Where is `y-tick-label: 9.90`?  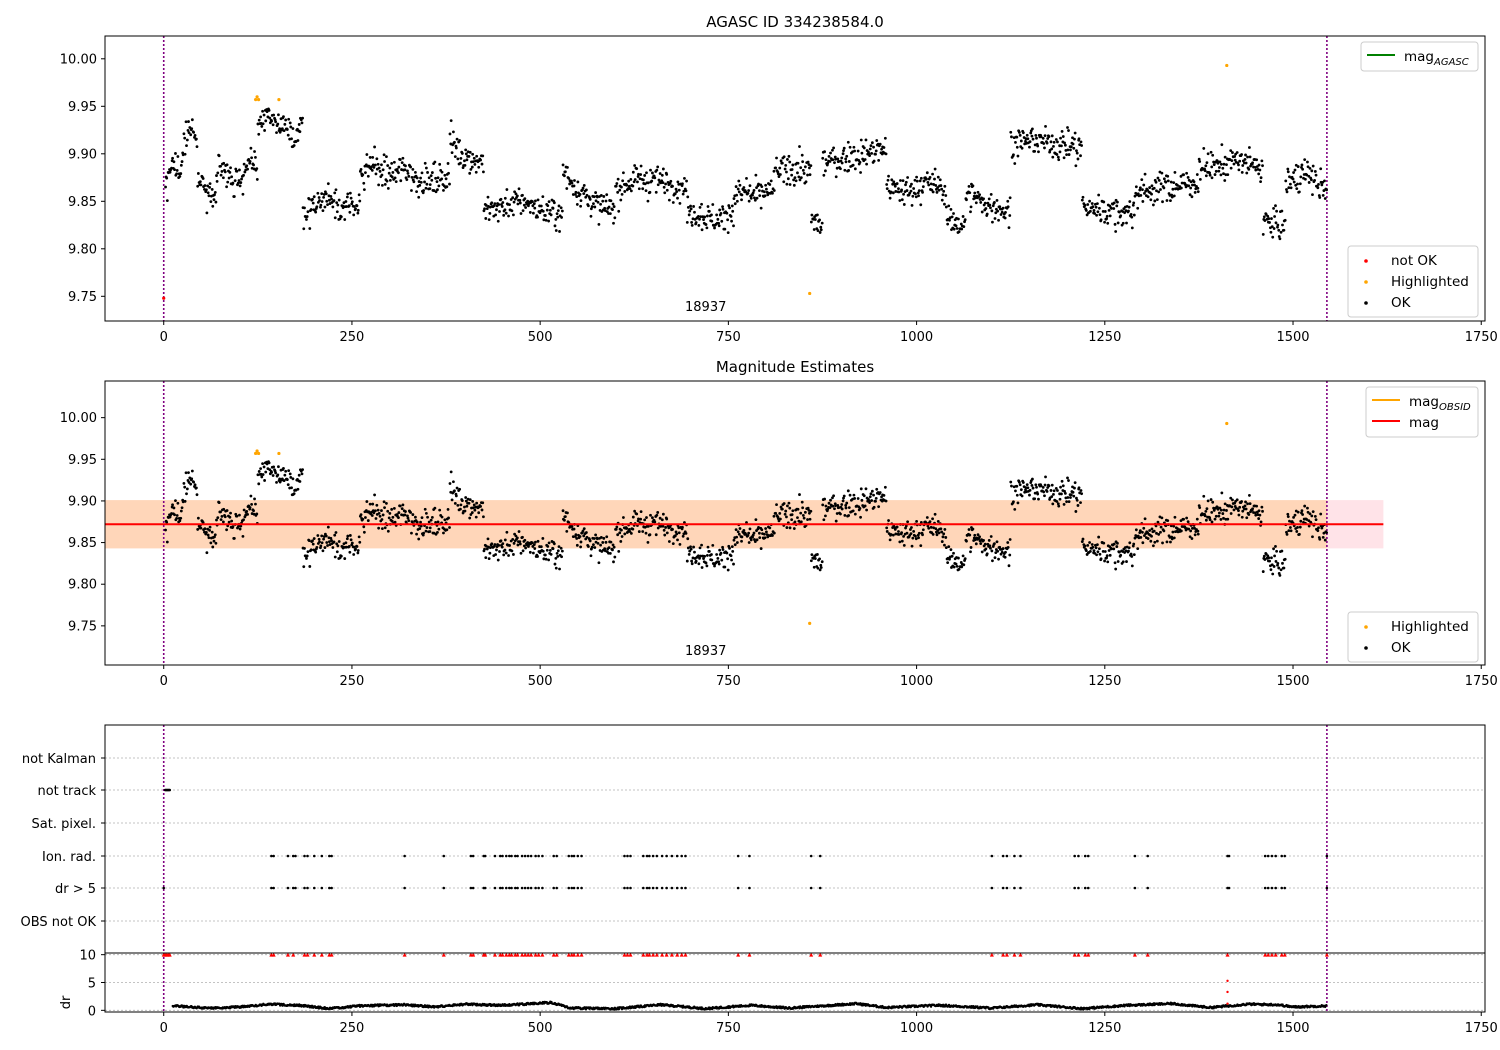 y-tick-label: 9.90 is located at coordinates (82, 501).